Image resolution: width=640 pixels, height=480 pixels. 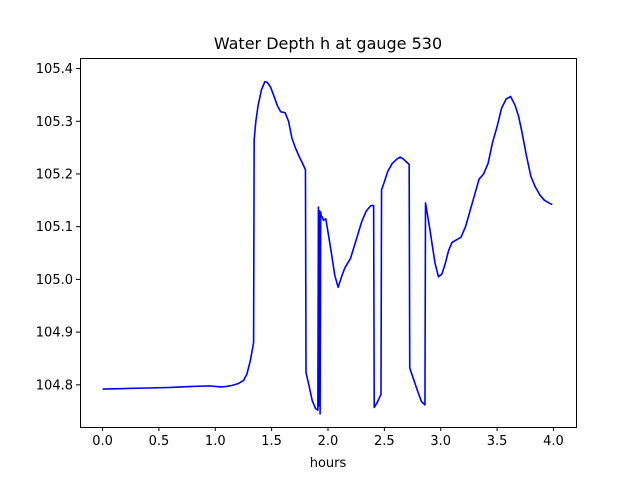 I want to click on x-tick-label: 1.0, so click(x=215, y=441).